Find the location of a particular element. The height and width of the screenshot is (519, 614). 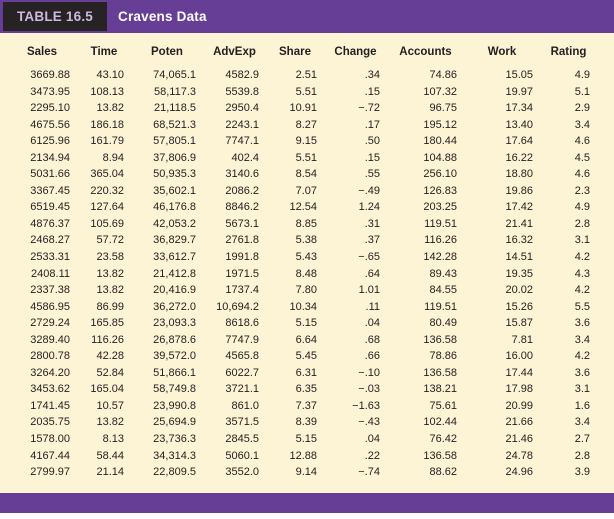

column-header-advexp: AdvExp is located at coordinates (234, 52).